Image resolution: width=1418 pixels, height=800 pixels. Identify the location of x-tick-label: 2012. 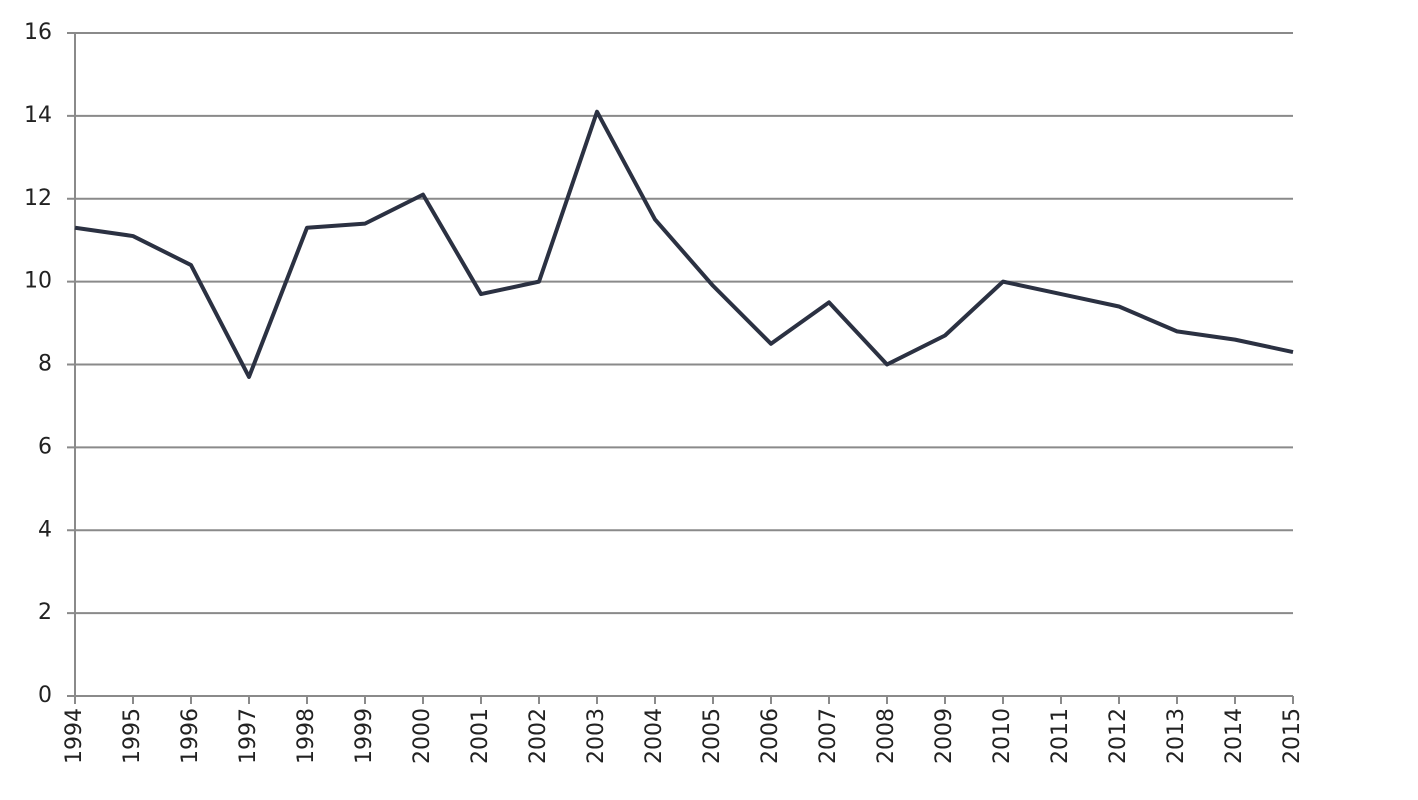
(1118, 736).